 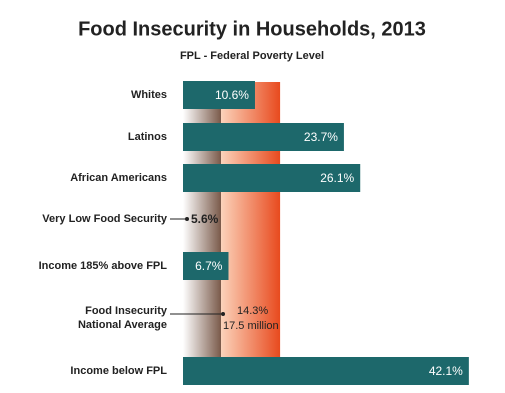 I want to click on category-label: Whites, so click(x=149, y=95).